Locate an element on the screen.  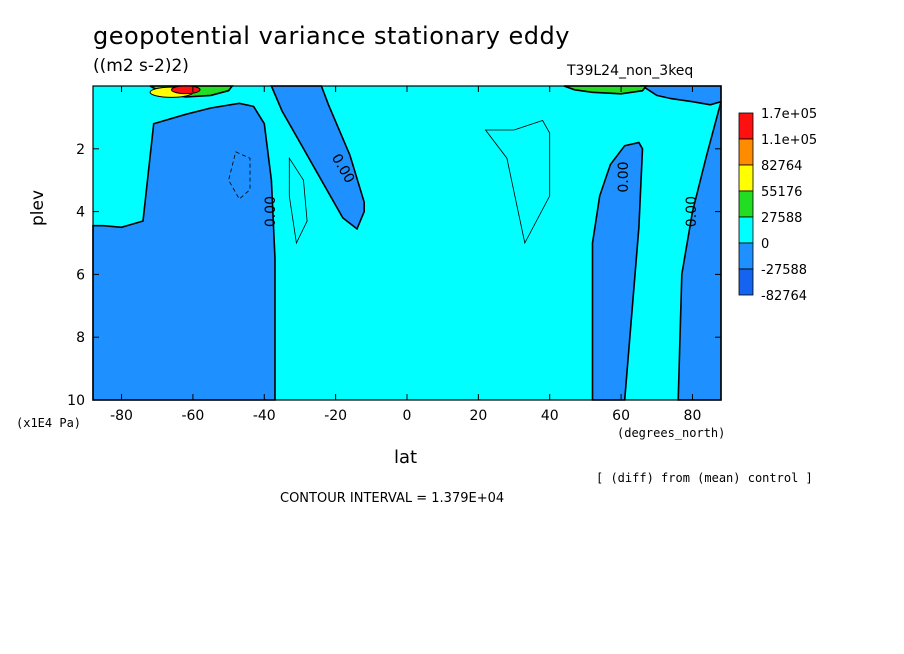
x-axis-units: (degrees_north) is located at coordinates (671, 433).